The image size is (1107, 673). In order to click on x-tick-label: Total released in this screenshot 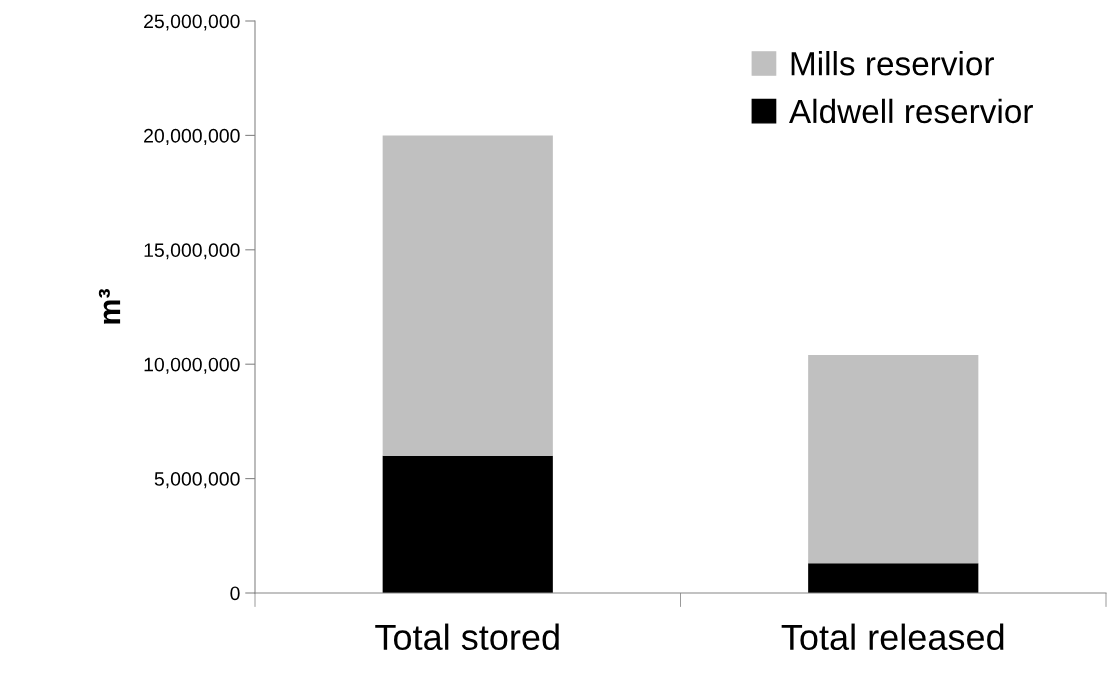, I will do `click(892, 637)`.